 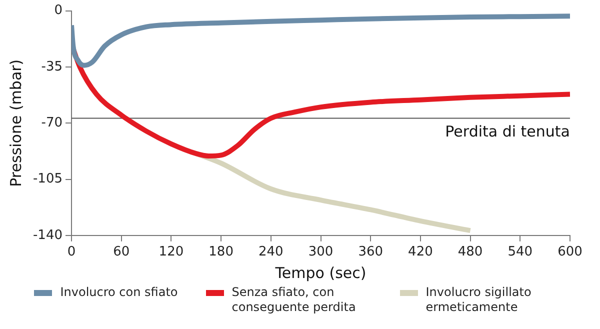 What do you see at coordinates (119, 292) in the screenshot?
I see `legend-label: Involucro con sfiato` at bounding box center [119, 292].